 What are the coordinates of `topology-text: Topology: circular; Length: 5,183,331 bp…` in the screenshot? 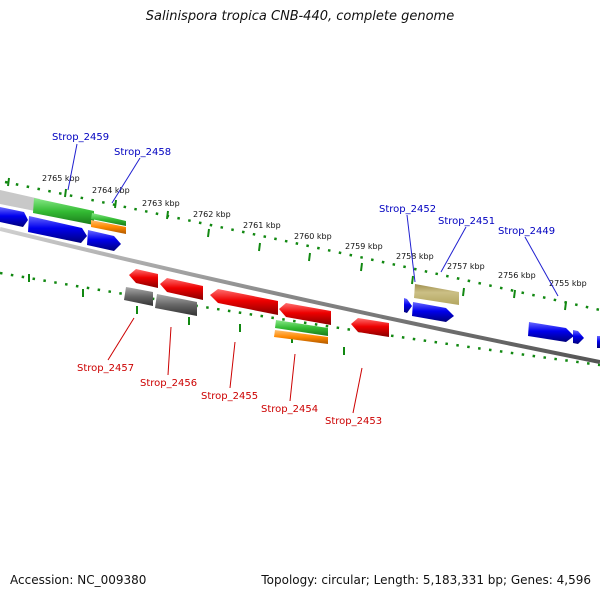 It's located at (426, 580).